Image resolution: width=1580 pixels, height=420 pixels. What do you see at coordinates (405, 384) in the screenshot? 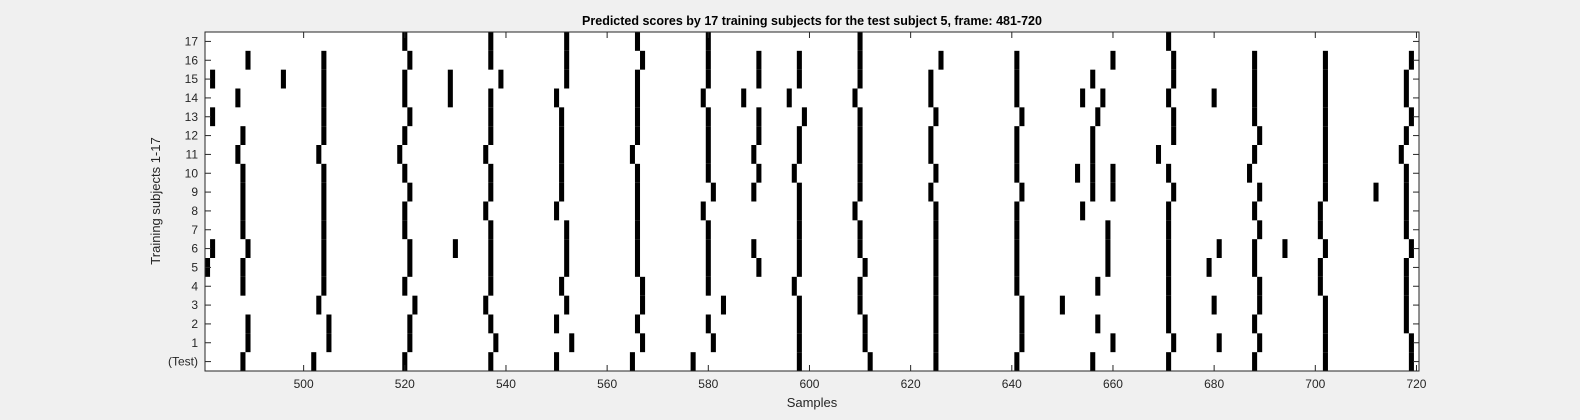
I see `x-tick-label-1: 520` at bounding box center [405, 384].